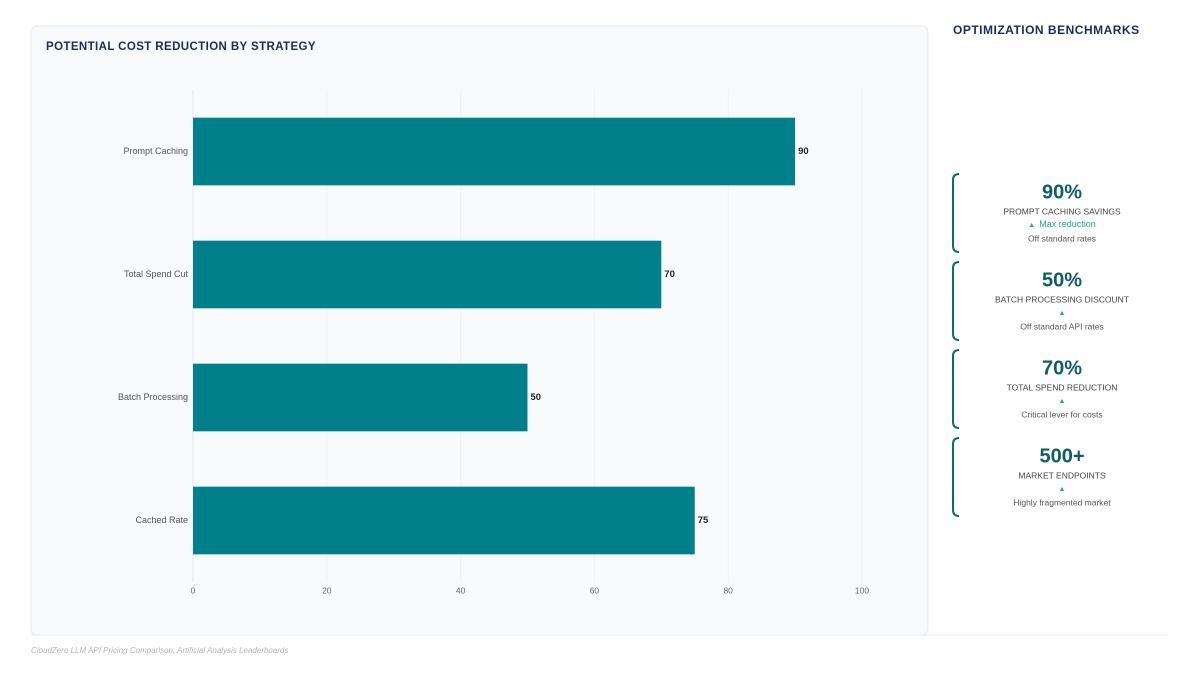 This screenshot has width=1200, height=675. Describe the element at coordinates (1062, 238) in the screenshot. I see `card-note: Off standard rates` at that location.